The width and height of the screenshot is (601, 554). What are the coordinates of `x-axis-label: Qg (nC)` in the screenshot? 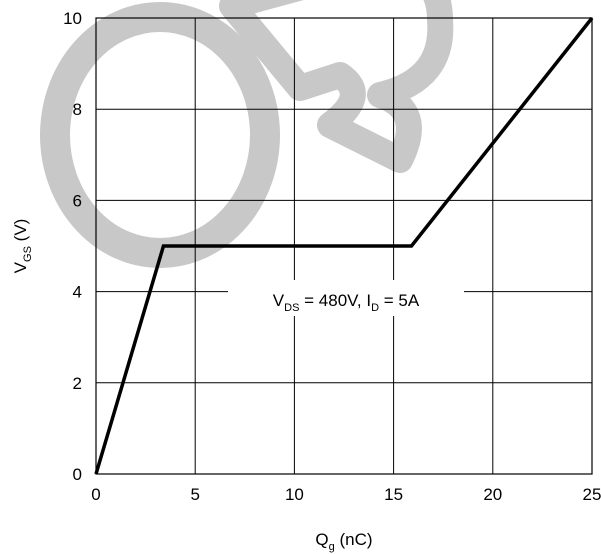 It's located at (343, 541).